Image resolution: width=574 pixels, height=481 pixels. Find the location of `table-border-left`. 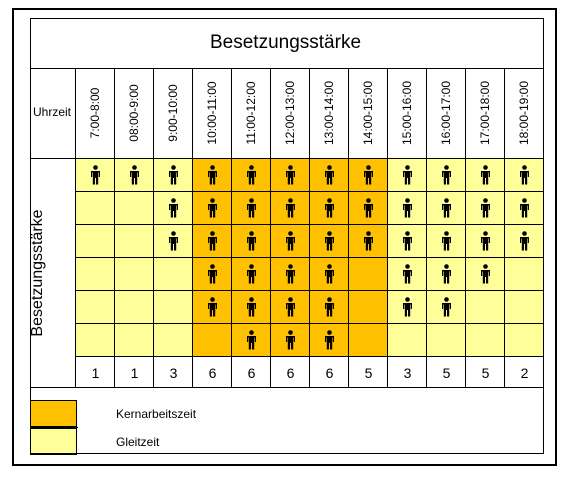

table-border-left is located at coordinates (30, 236).